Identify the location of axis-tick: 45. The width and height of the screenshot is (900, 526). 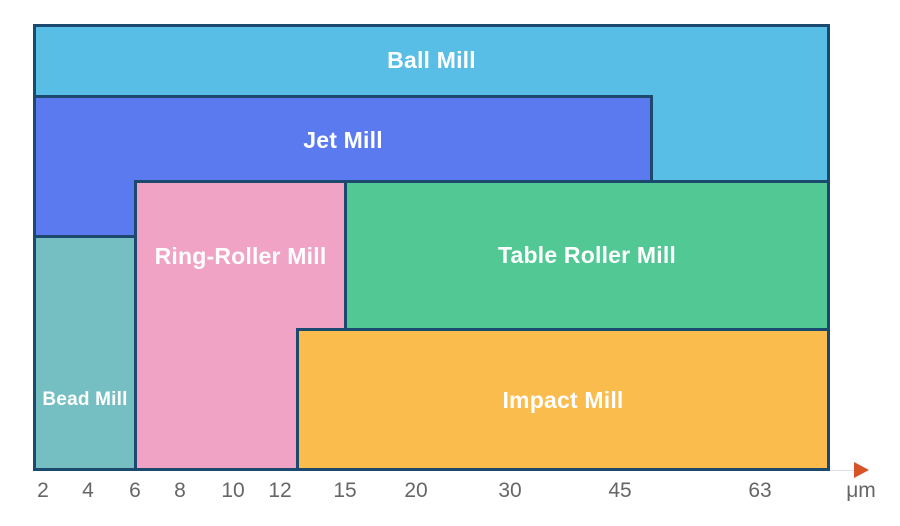
(620, 490).